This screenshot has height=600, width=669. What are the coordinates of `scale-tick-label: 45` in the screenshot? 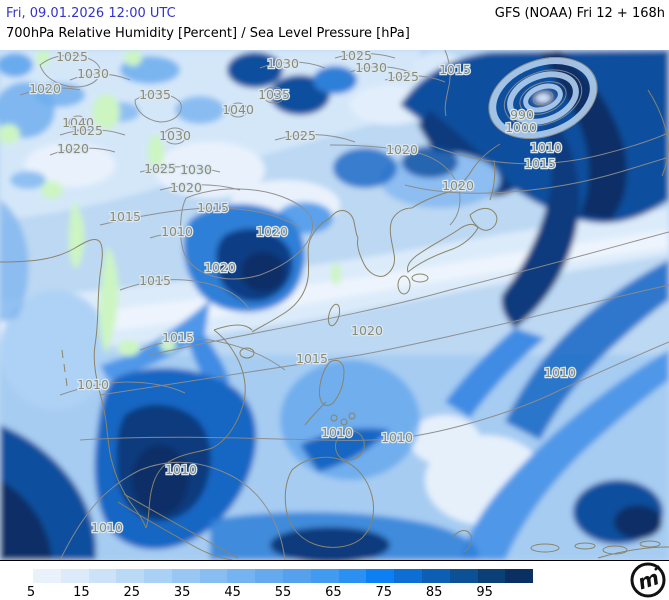 It's located at (232, 592).